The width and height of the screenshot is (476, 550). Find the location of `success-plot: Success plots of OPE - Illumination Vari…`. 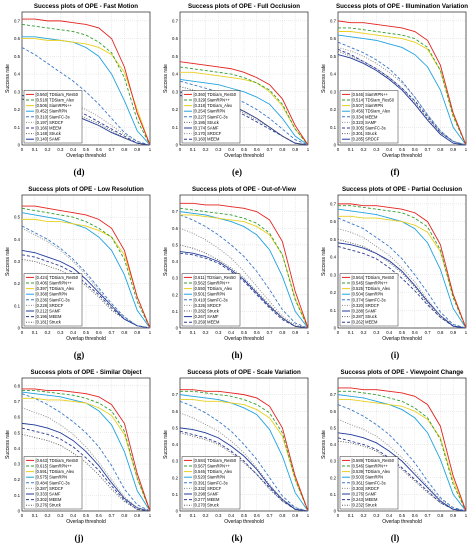

success-plot: Success plots of OPE - Illumination Vari… is located at coordinates (394, 81).